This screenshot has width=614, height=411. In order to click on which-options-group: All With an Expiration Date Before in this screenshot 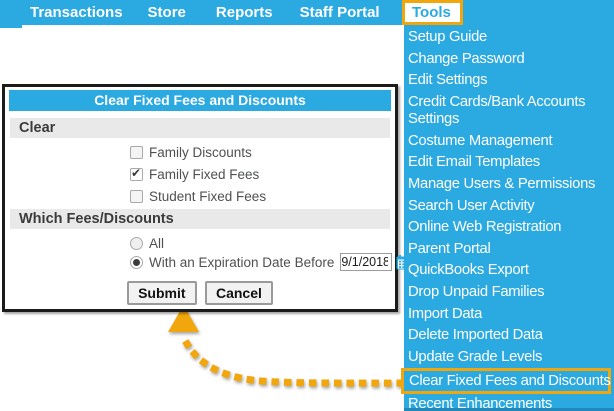, I will do `click(270, 254)`.